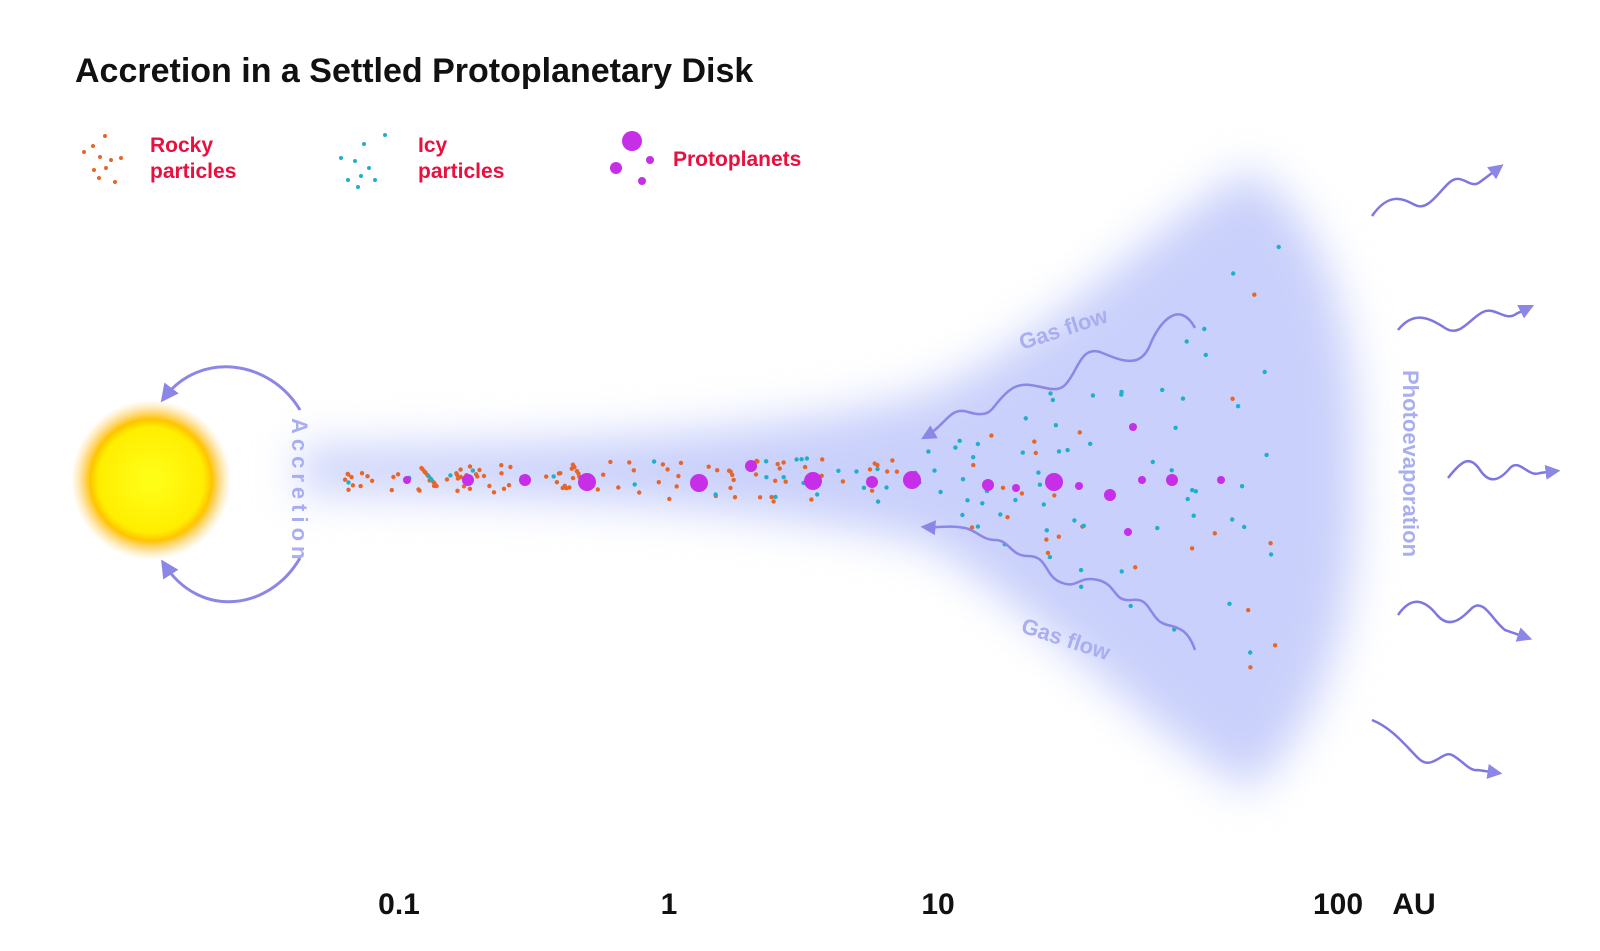 Image resolution: width=1600 pixels, height=951 pixels. I want to click on au-axis: 0.1 1 10 100 AU, so click(907, 904).